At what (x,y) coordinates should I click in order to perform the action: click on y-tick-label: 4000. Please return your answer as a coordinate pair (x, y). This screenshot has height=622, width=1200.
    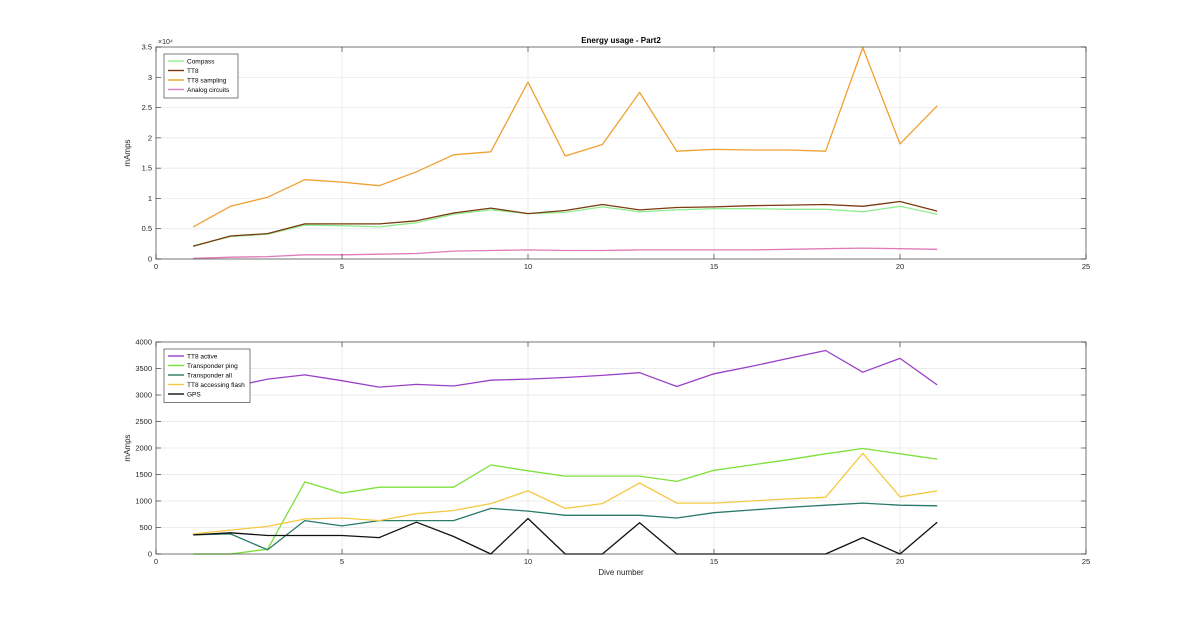
    Looking at the image, I should click on (143, 342).